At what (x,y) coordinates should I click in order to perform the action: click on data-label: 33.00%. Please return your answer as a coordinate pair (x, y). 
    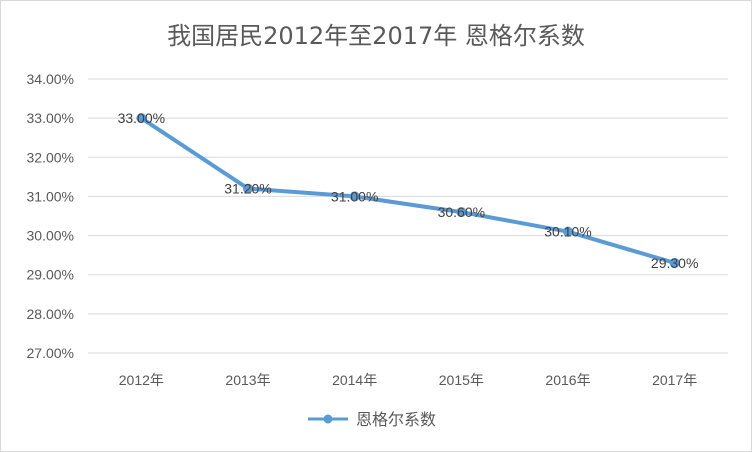
    Looking at the image, I should click on (141, 118).